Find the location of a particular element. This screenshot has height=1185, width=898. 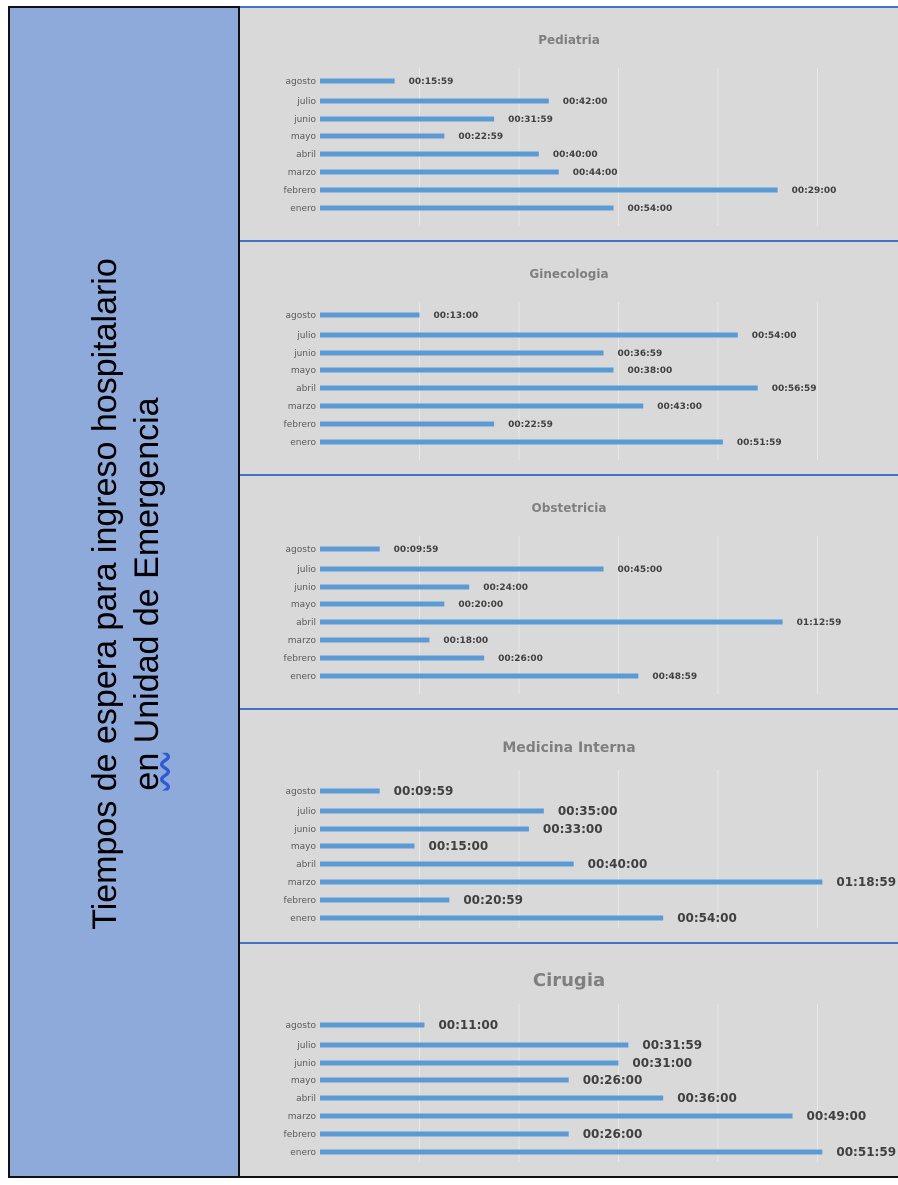

bar-ginecologia-agosto is located at coordinates (370, 315).